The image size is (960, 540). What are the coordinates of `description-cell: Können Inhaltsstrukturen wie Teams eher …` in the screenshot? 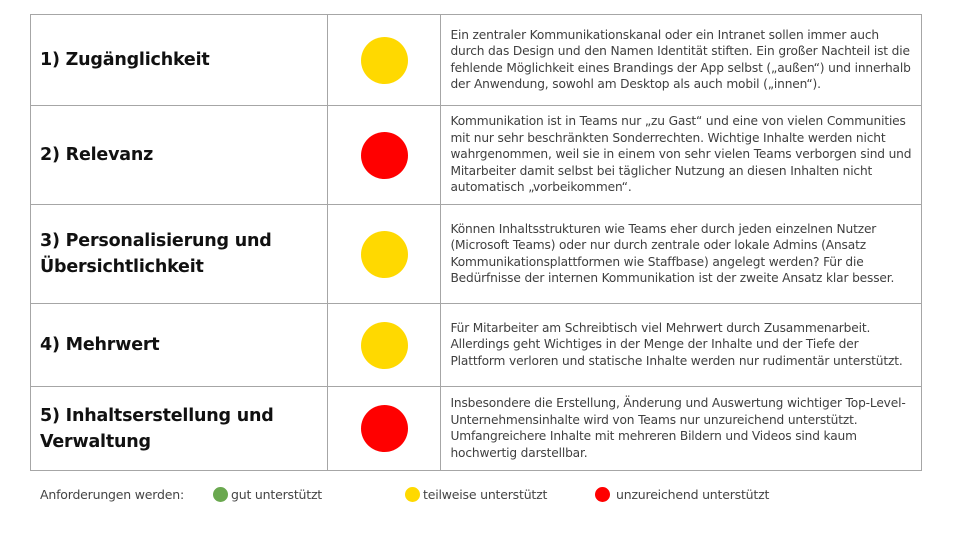 It's located at (681, 254).